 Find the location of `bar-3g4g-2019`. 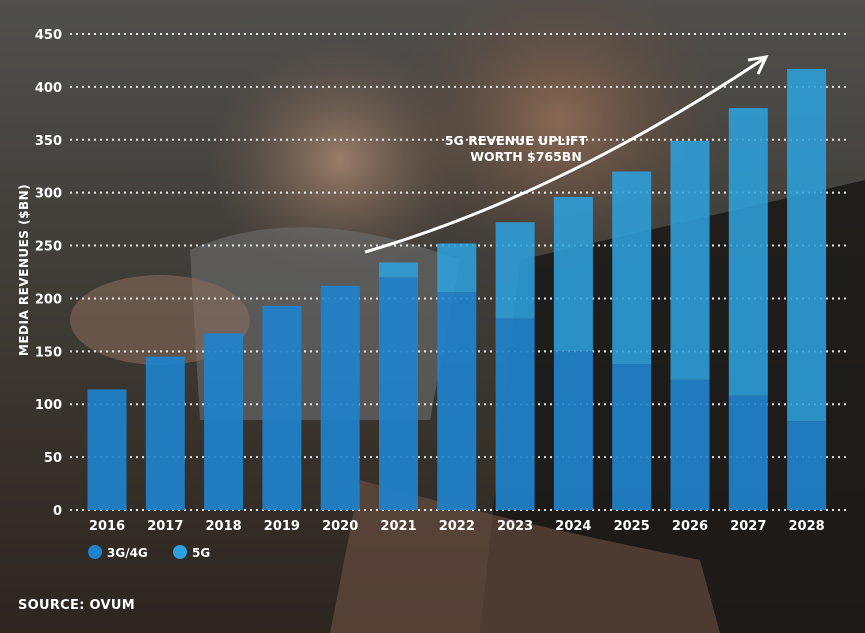

bar-3g4g-2019 is located at coordinates (282, 407).